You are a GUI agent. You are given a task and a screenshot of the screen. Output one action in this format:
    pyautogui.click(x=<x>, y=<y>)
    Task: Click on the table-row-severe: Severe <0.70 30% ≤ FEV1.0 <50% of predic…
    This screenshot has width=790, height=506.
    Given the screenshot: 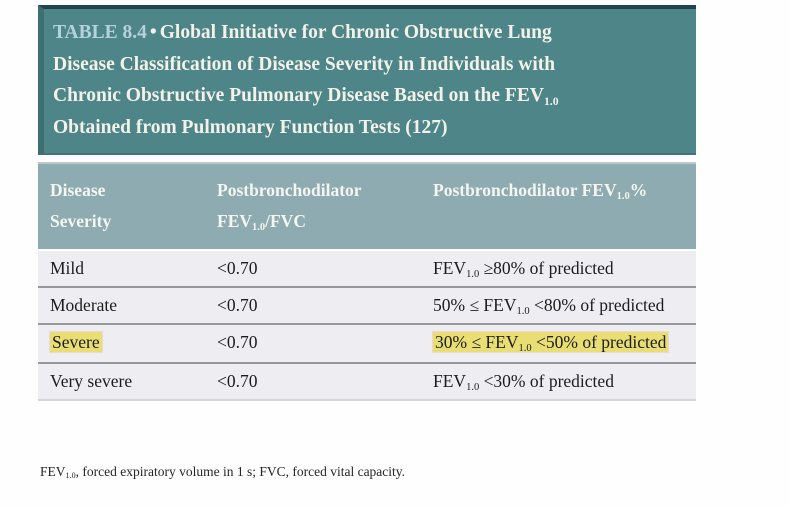 What is the action you would take?
    pyautogui.click(x=367, y=342)
    